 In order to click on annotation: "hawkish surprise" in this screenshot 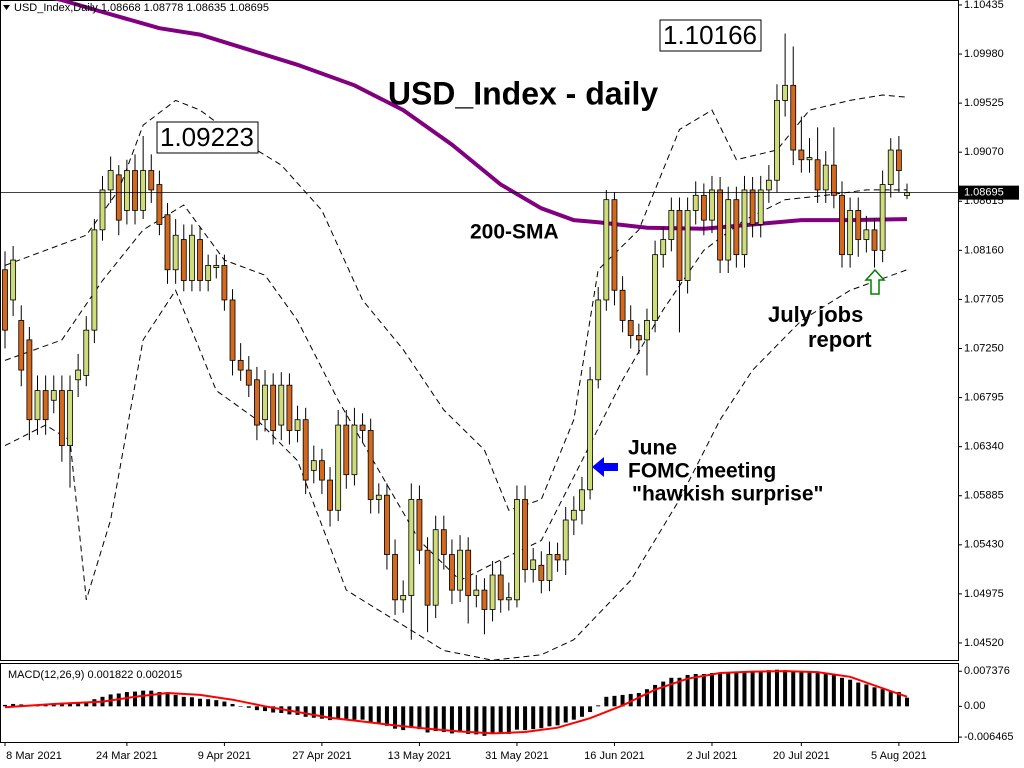, I will do `click(727, 494)`.